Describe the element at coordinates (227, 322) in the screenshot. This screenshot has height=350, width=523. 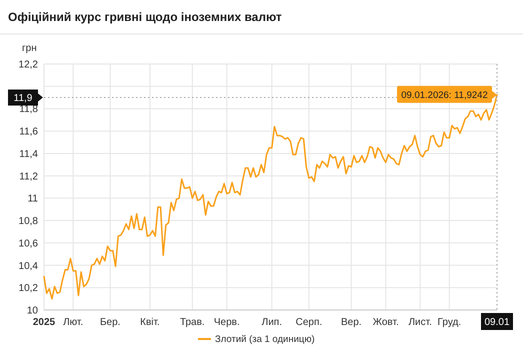
I see `x-tick-label: Черв.` at that location.